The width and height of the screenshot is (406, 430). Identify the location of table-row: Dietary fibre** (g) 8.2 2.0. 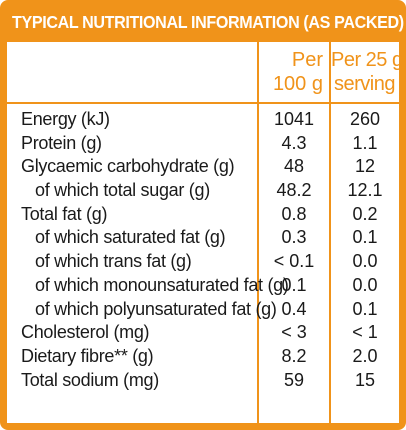
(203, 357).